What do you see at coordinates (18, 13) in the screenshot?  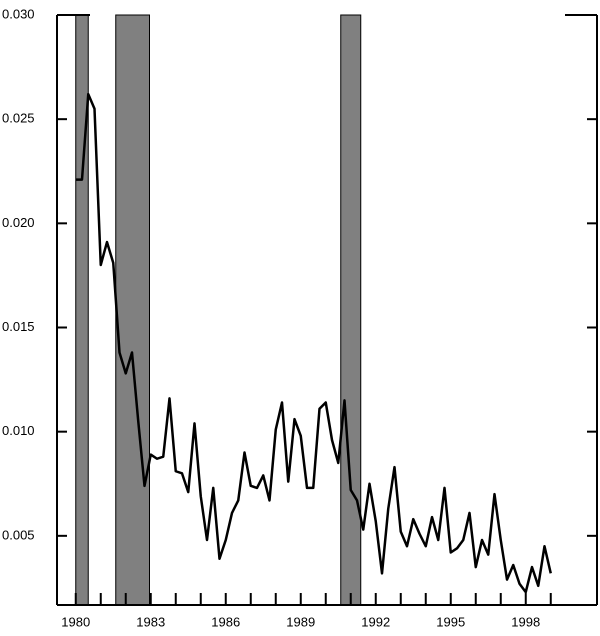 I see `y-tick-label: 0.030` at bounding box center [18, 13].